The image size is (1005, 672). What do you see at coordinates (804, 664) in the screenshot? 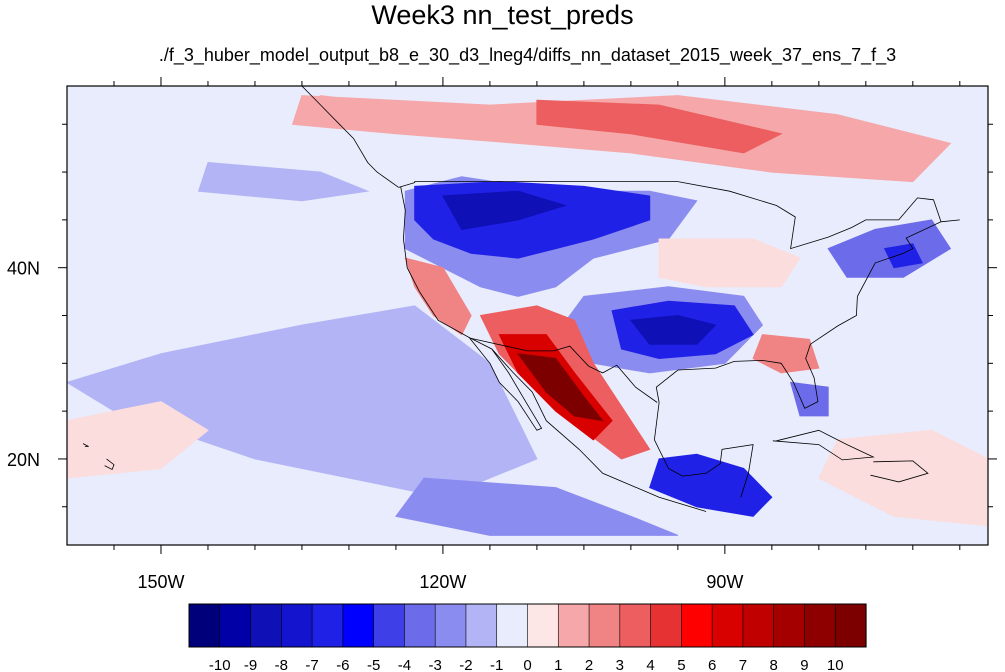
I see `colorbar-label: 9` at bounding box center [804, 664].